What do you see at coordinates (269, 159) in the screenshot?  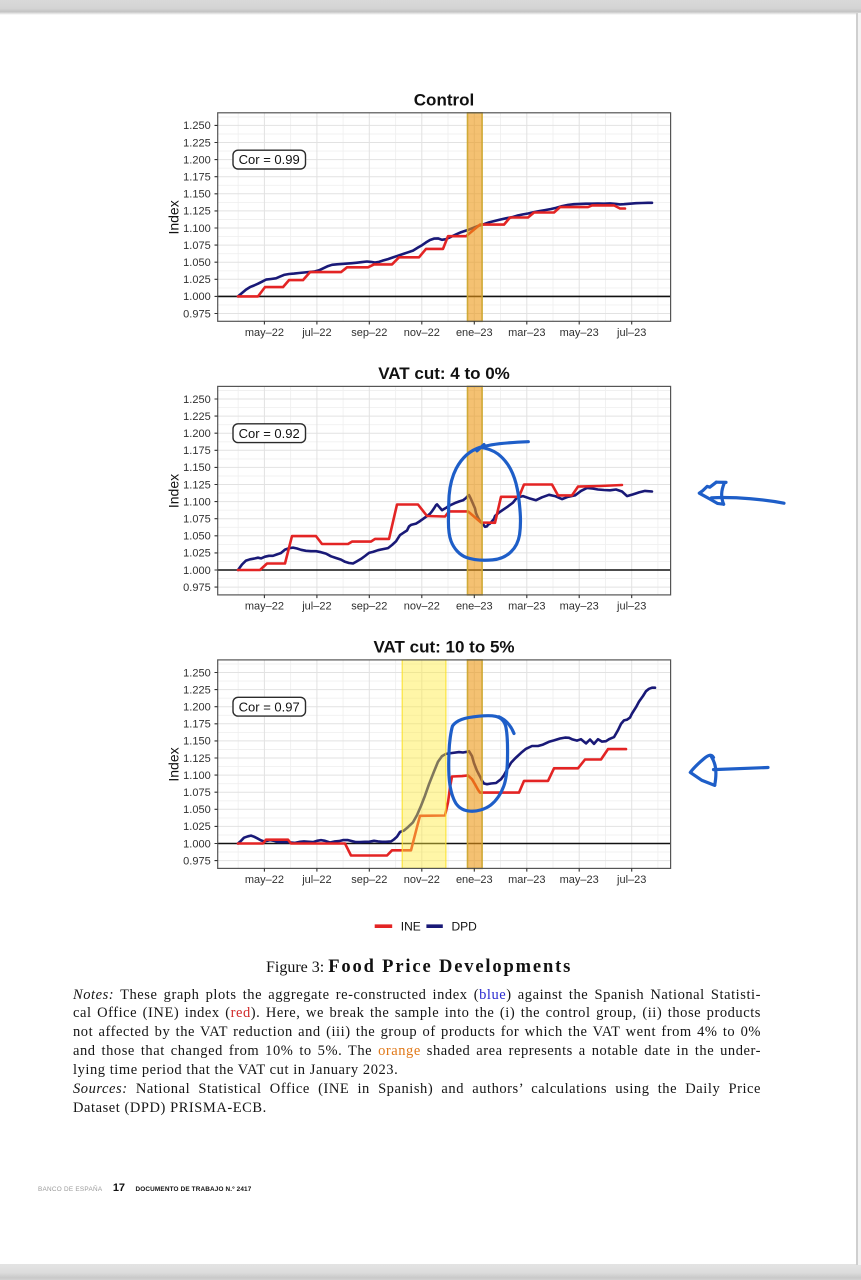 I see `svg-text: Cor = 0.99` at bounding box center [269, 159].